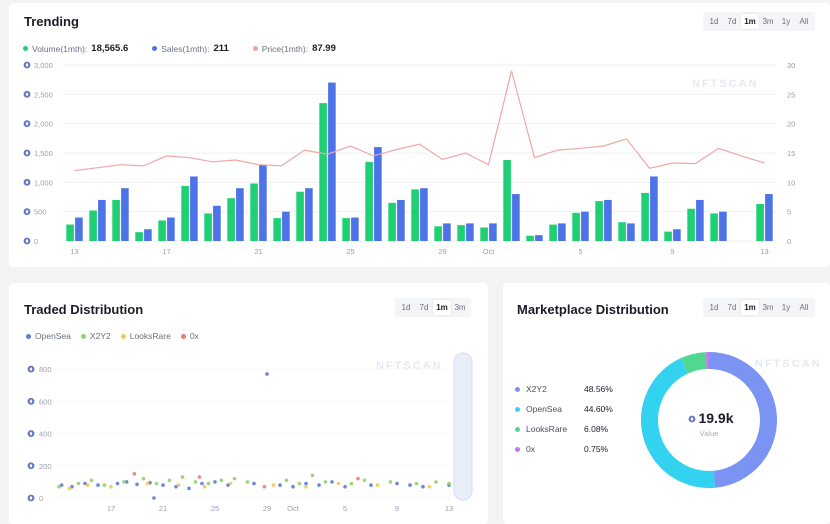  Describe the element at coordinates (732, 307) in the screenshot. I see `market-range-7d: 7d` at that location.